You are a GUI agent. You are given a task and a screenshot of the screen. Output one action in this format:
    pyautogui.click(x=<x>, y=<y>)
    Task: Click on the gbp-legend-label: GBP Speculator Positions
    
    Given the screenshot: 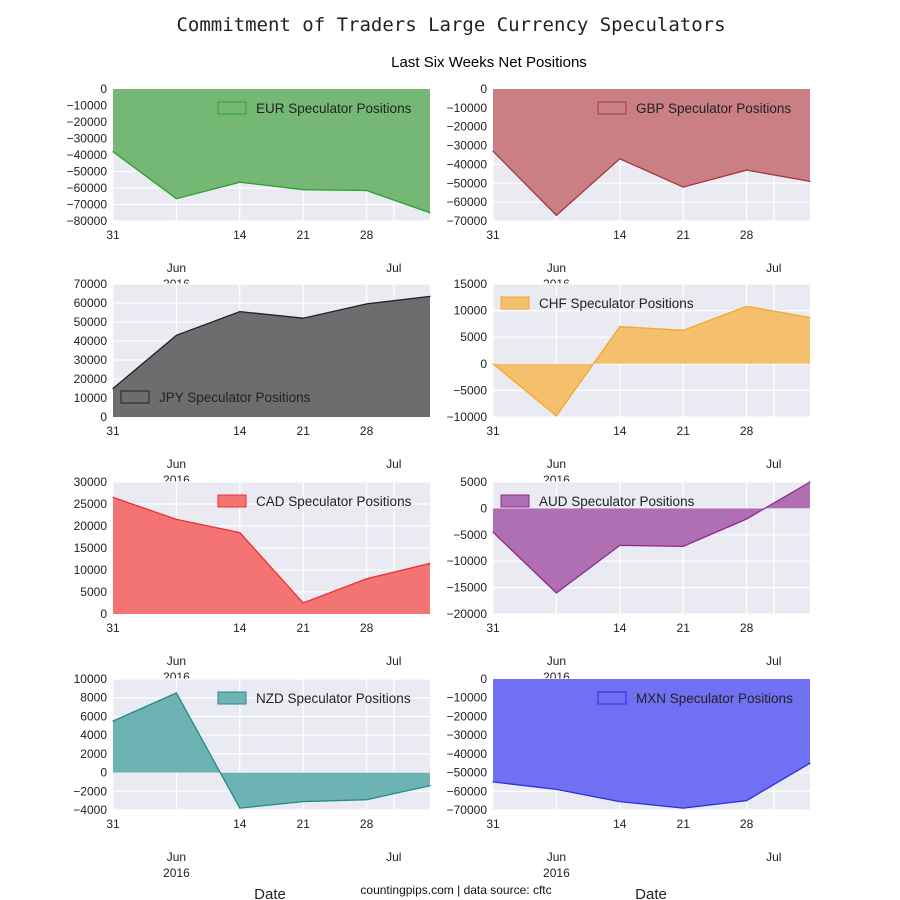 What is the action you would take?
    pyautogui.click(x=713, y=108)
    